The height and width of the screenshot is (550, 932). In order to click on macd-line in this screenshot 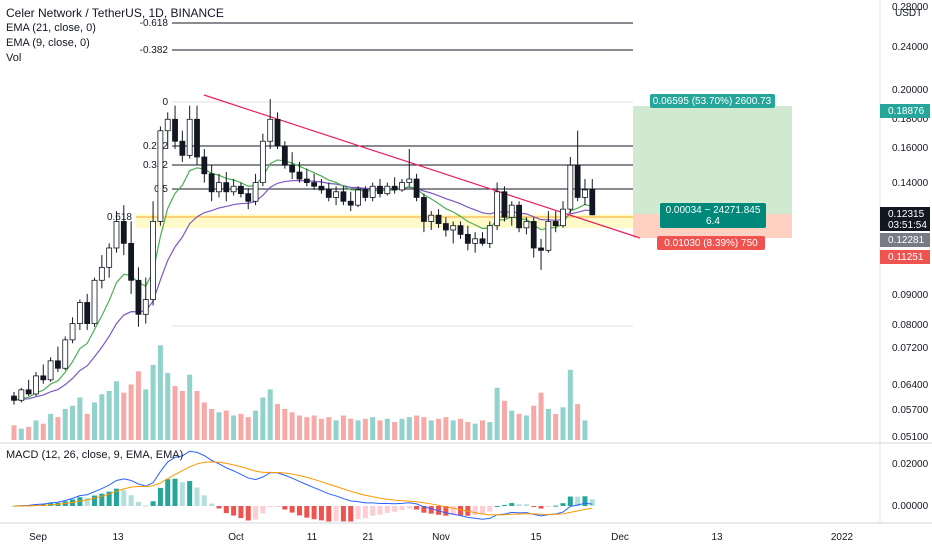, I will do `click(303, 485)`.